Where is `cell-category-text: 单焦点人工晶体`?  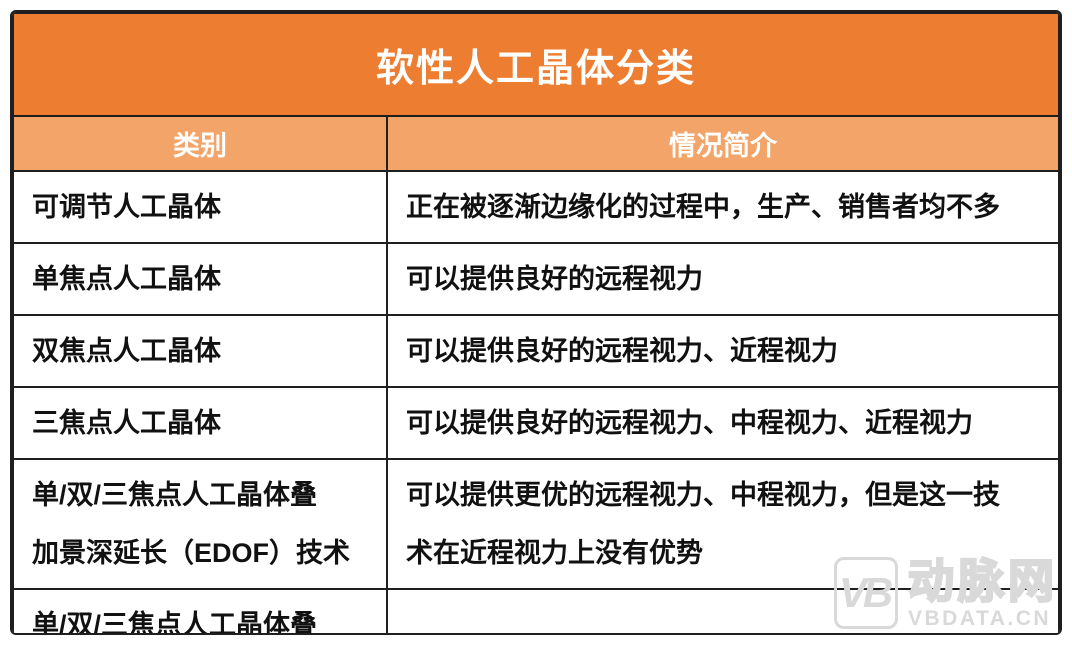
cell-category-text: 单焦点人工晶体 is located at coordinates (126, 279).